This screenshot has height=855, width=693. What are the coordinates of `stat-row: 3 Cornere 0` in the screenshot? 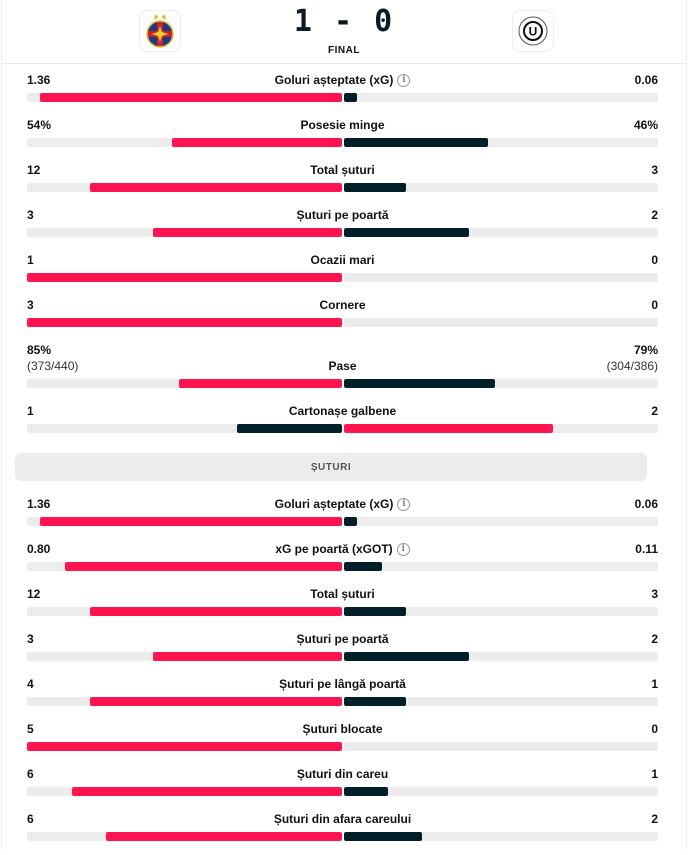 It's located at (342, 318).